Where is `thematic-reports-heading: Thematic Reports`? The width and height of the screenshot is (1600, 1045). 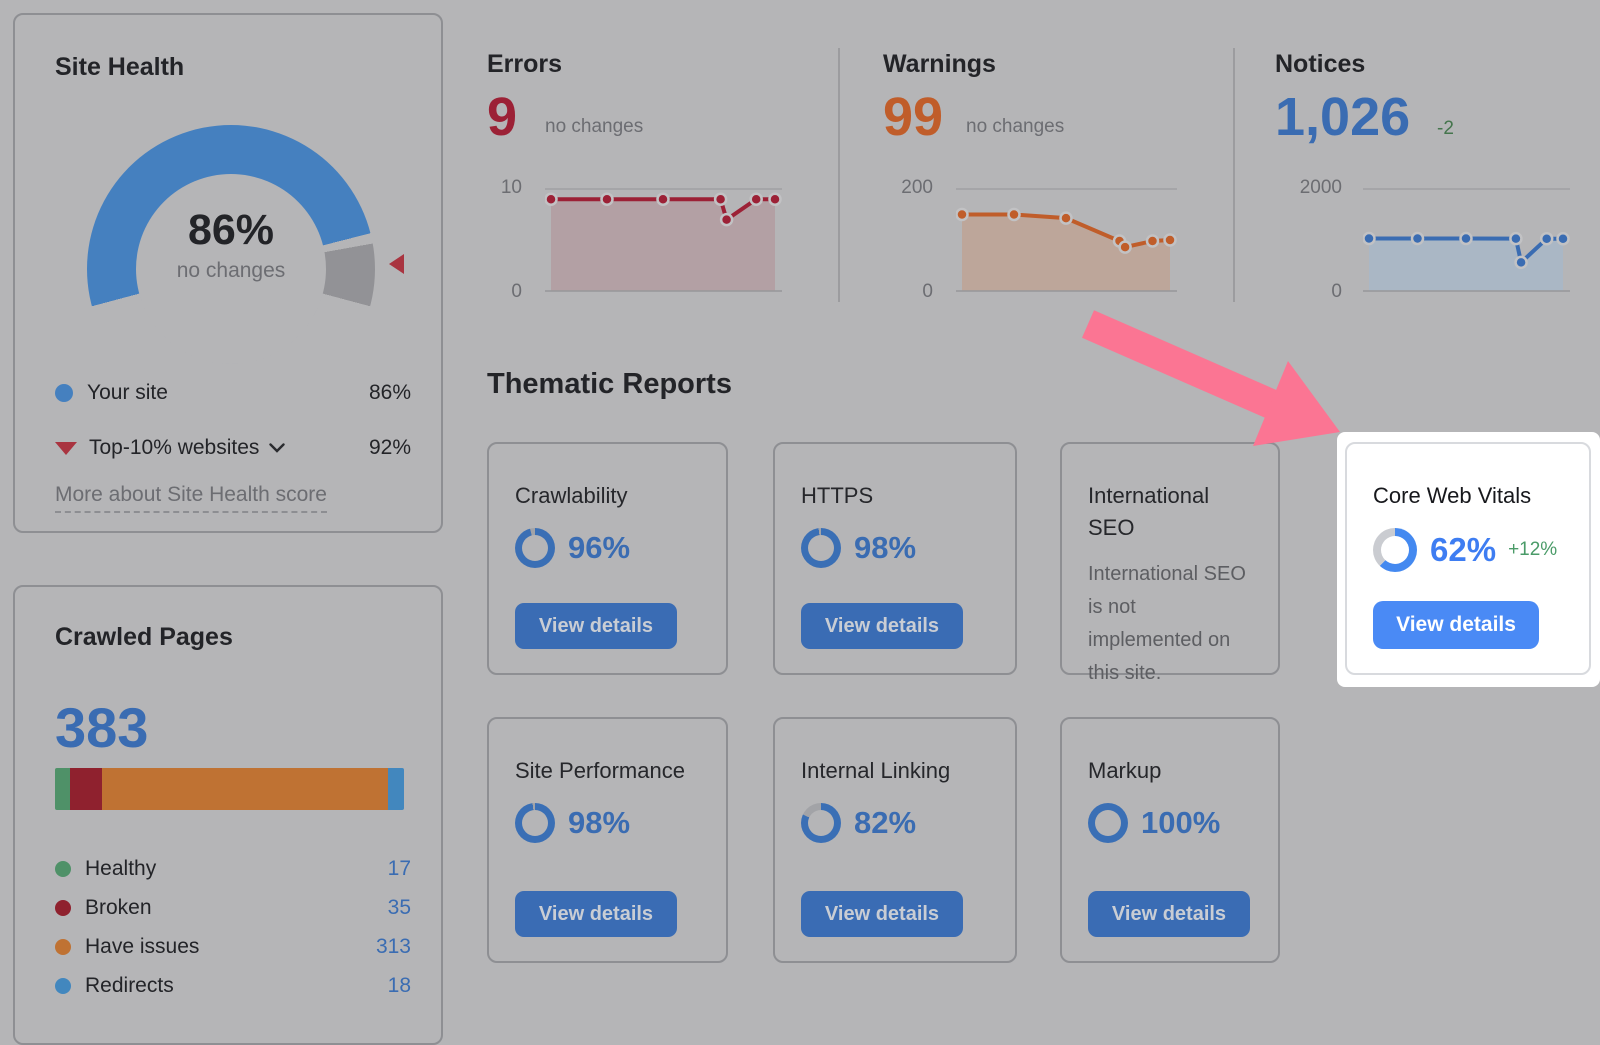 thematic-reports-heading: Thematic Reports is located at coordinates (609, 384).